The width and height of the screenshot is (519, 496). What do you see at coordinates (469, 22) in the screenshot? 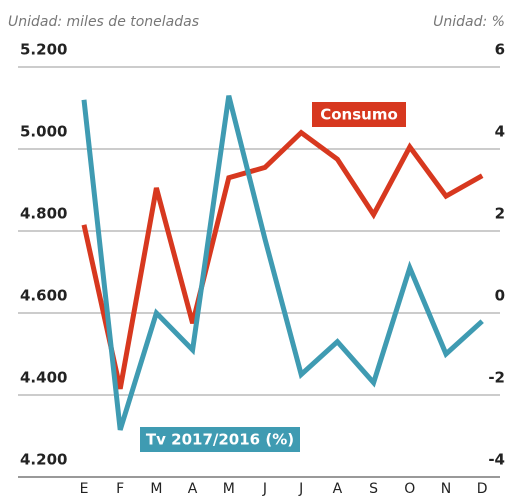
I see `y2-unit: Unidad: %` at bounding box center [469, 22].